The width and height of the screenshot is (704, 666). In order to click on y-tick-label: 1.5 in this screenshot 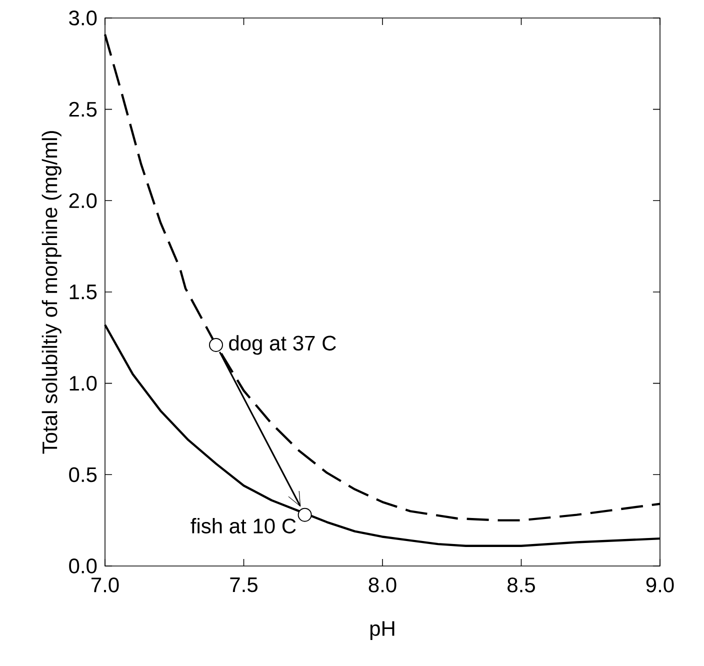, I will do `click(83, 292)`.